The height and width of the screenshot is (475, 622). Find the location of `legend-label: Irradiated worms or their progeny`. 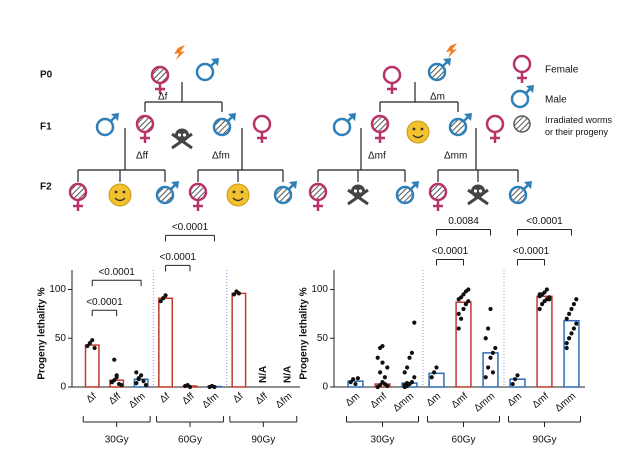

legend-label: Irradiated worms or their progeny is located at coordinates (579, 126).